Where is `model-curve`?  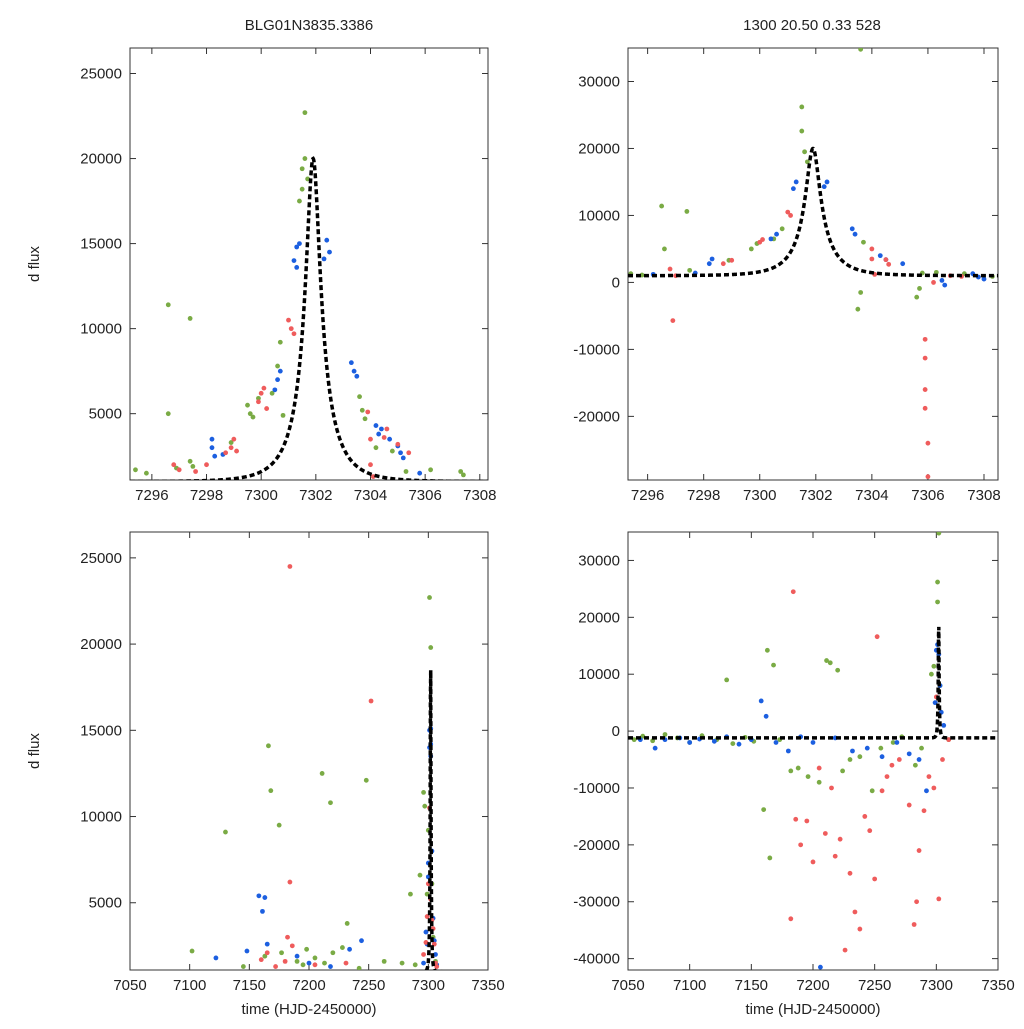 model-curve is located at coordinates (309, 318).